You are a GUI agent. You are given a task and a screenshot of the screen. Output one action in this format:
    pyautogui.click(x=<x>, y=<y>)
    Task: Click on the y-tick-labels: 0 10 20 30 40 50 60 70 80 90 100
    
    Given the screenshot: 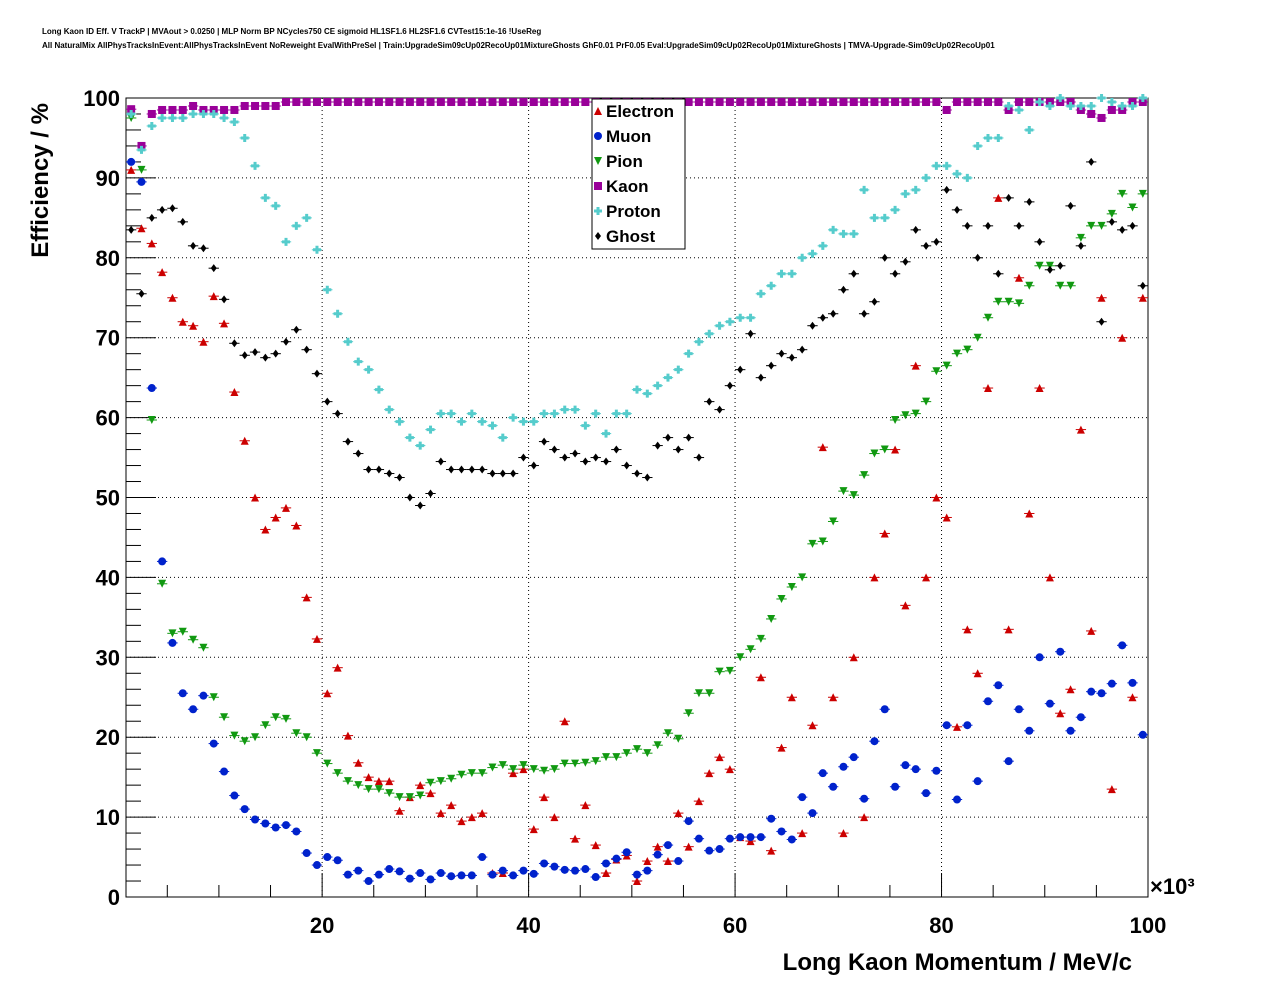 What is the action you would take?
    pyautogui.click(x=101, y=498)
    